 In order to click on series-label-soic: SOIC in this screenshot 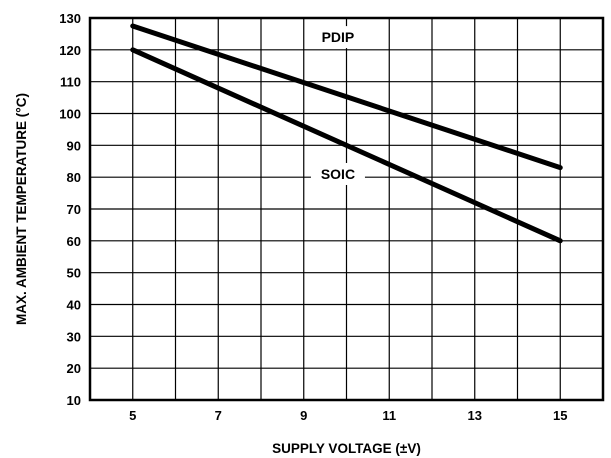, I will do `click(338, 174)`.